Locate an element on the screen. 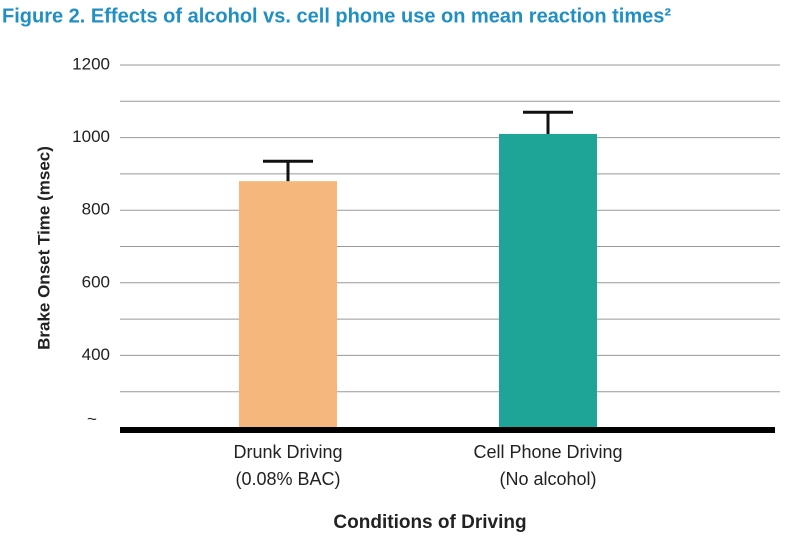 The width and height of the screenshot is (800, 545). y-axis-title: Brake Onset Time (msec) is located at coordinates (43, 248).